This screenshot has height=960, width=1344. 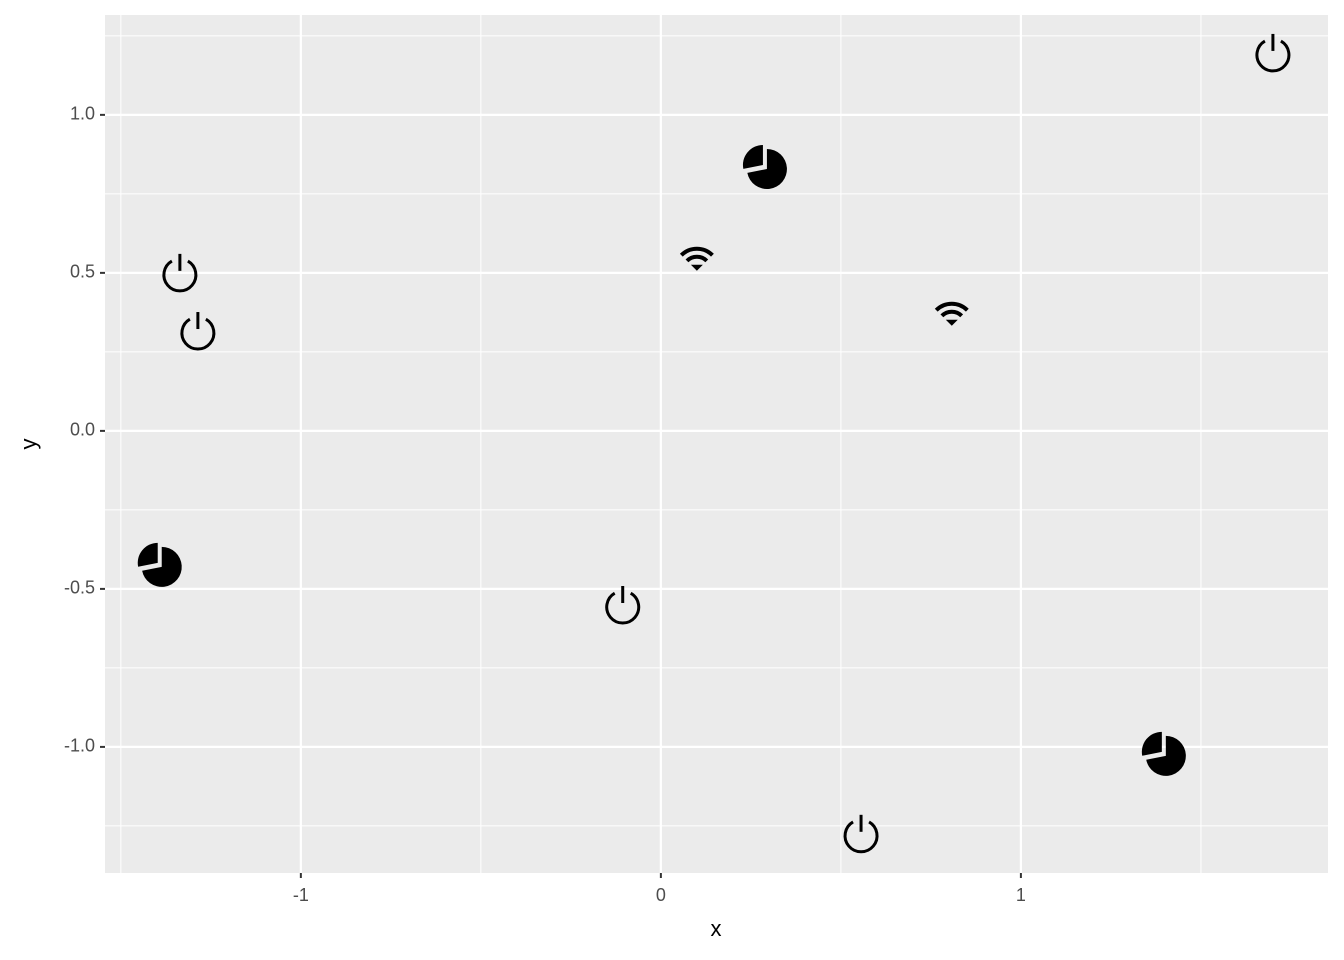 I want to click on y-tick-label: 1.0, so click(x=82, y=114).